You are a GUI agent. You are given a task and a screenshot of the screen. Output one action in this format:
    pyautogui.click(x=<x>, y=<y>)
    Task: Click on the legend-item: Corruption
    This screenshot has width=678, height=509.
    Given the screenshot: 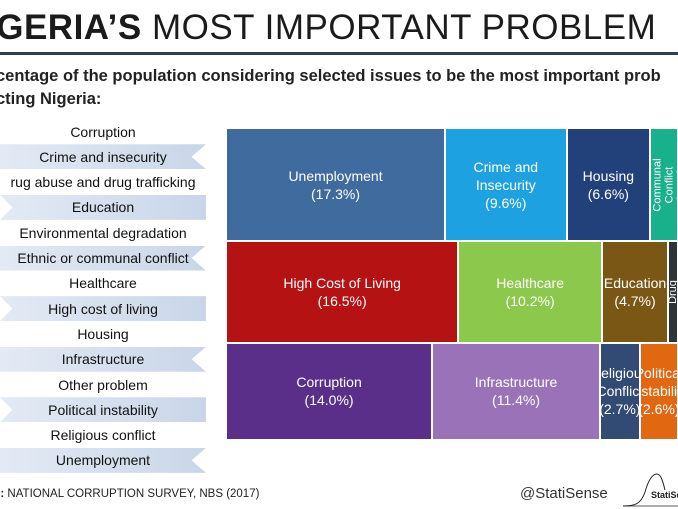 What is the action you would take?
    pyautogui.click(x=103, y=131)
    